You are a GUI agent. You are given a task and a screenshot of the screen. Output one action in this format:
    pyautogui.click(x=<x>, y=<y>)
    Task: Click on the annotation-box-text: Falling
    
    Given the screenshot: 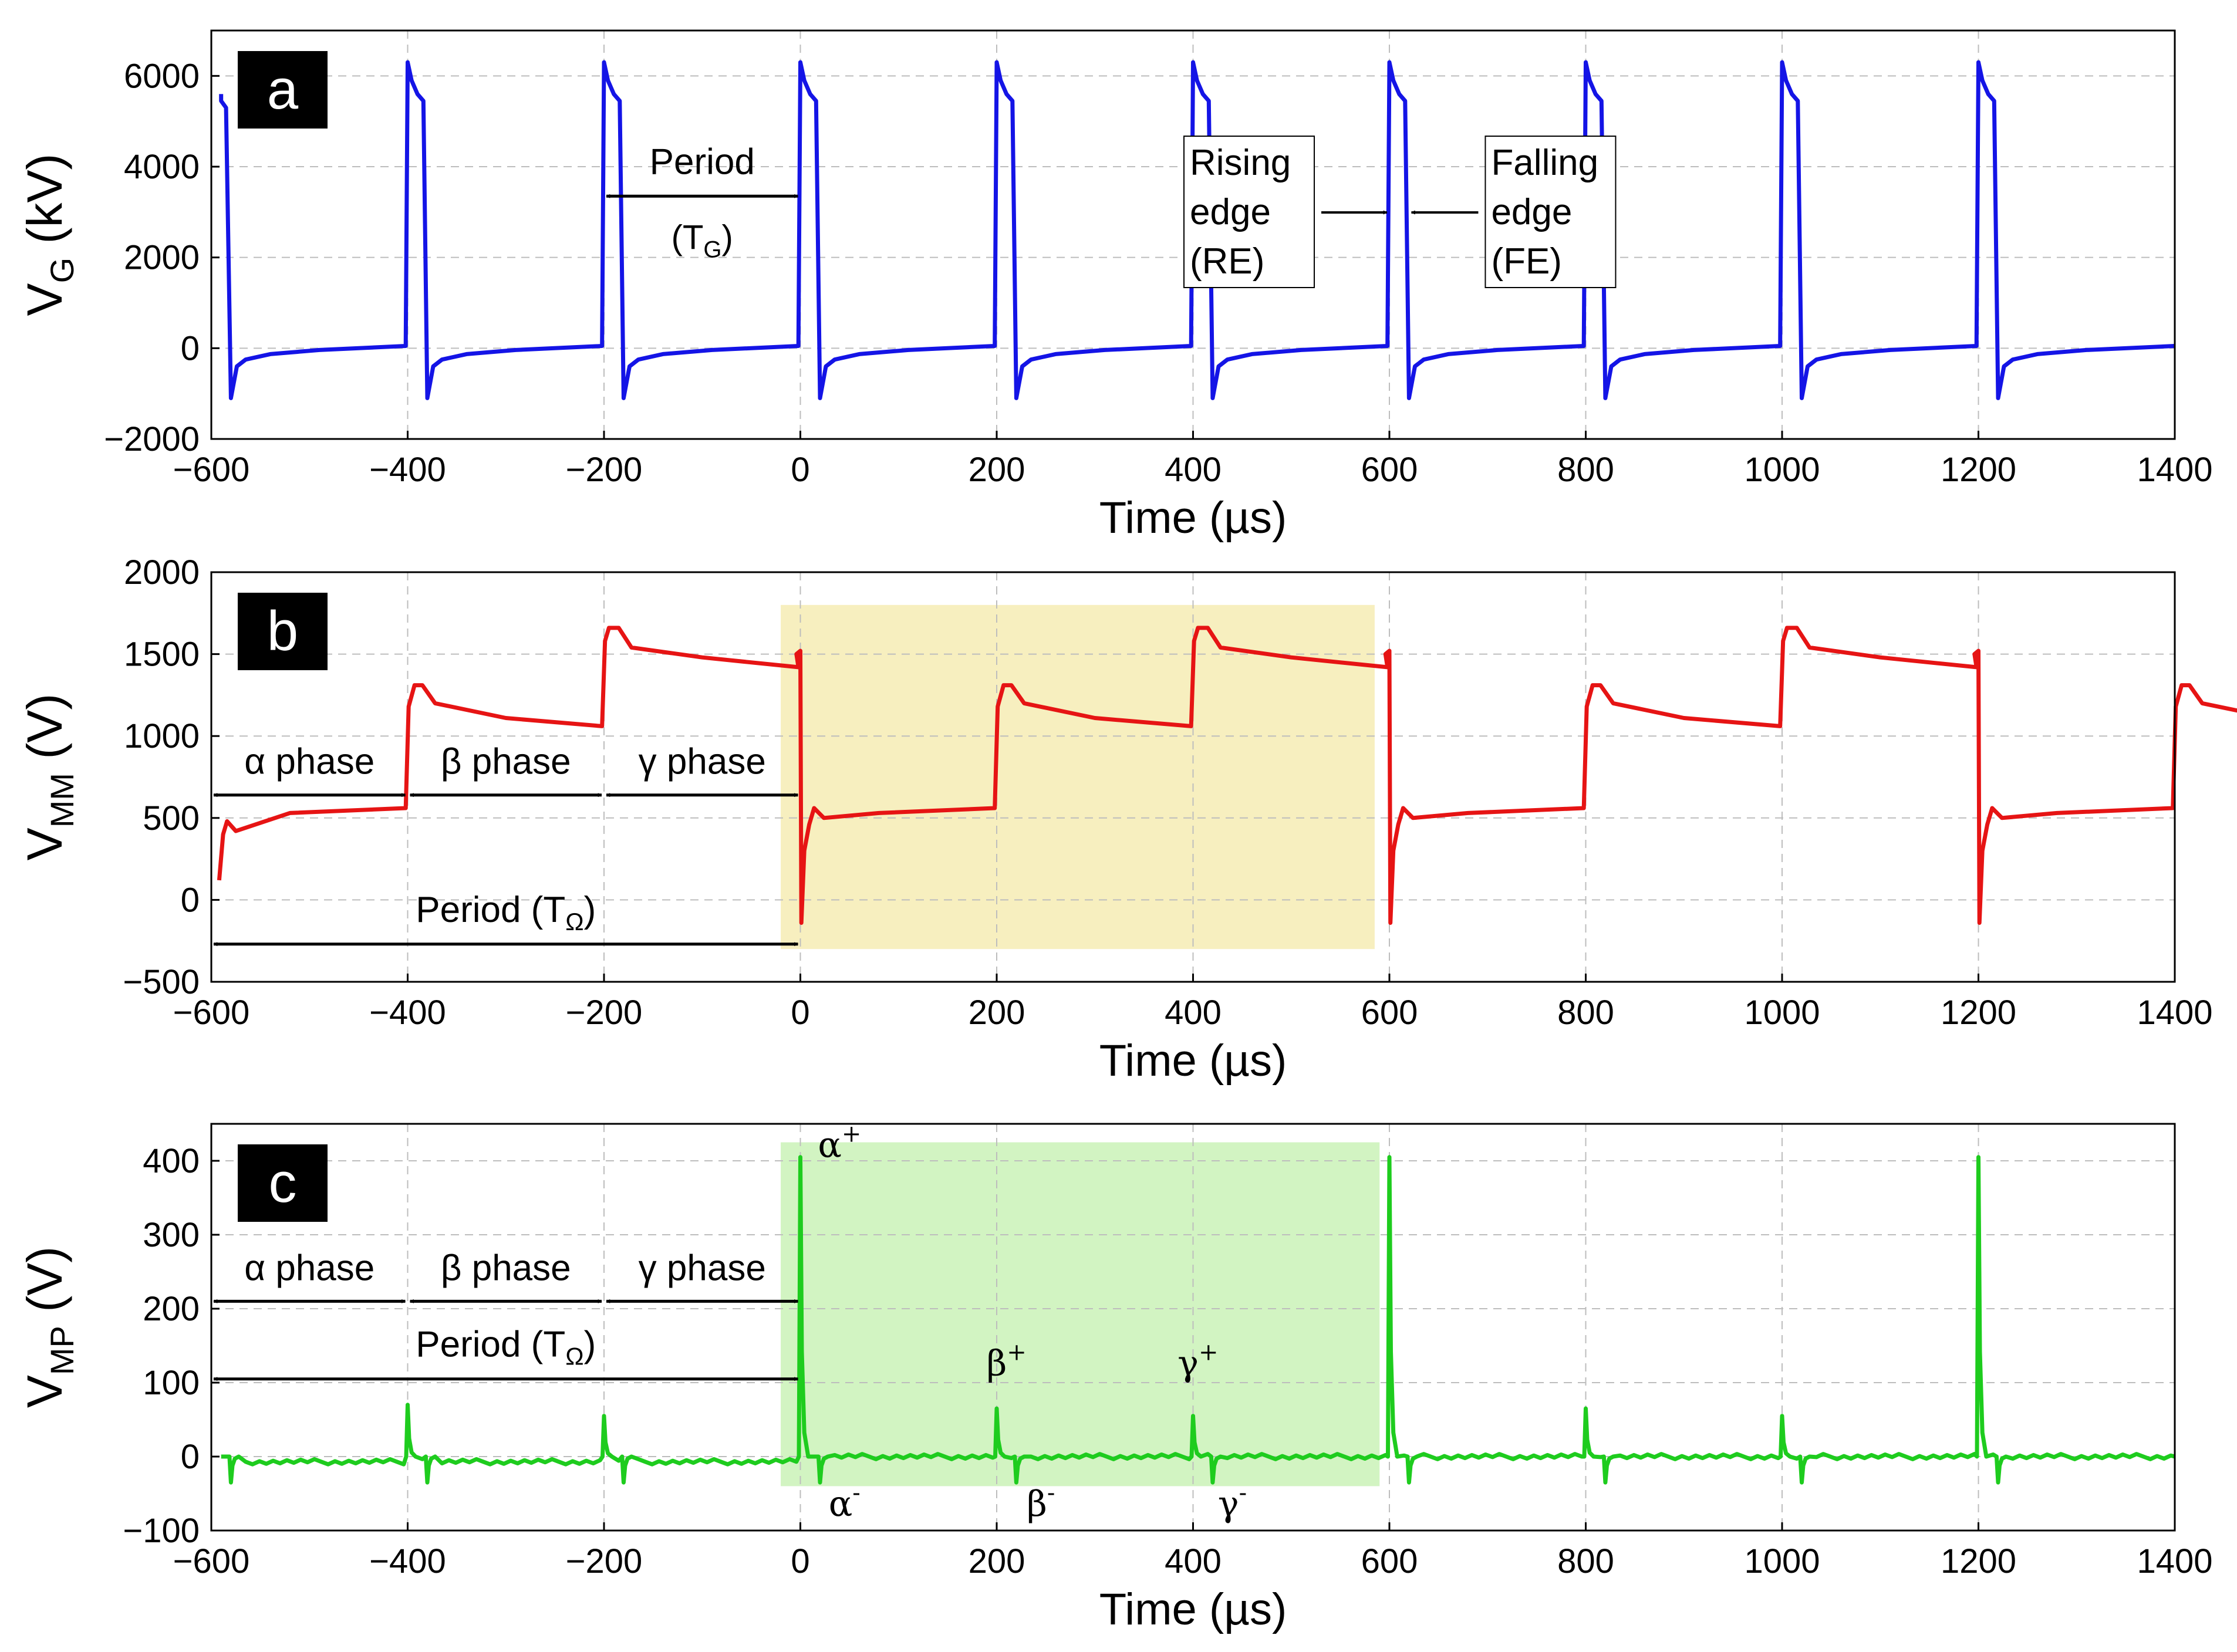 What is the action you would take?
    pyautogui.click(x=1544, y=163)
    